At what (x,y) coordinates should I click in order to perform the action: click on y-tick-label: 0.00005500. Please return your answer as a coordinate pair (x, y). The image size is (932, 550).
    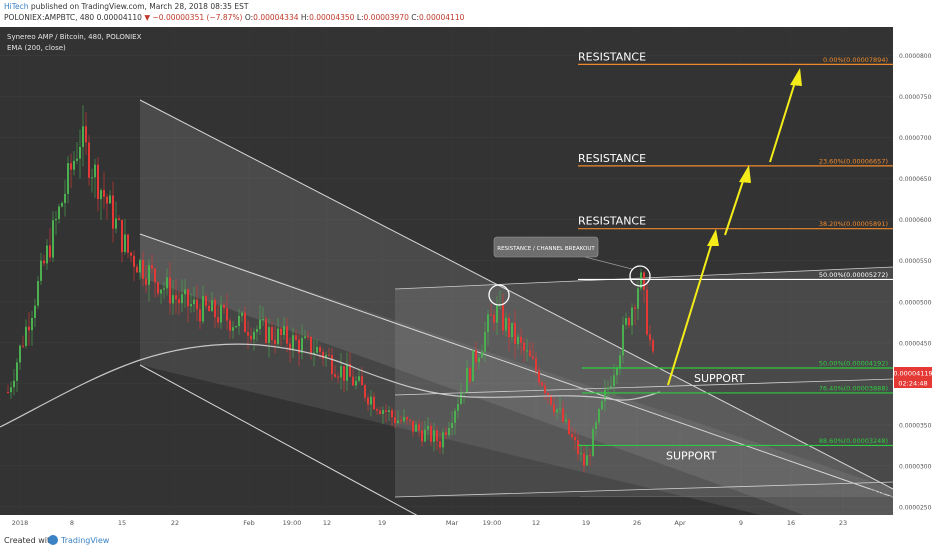
    Looking at the image, I should click on (915, 261).